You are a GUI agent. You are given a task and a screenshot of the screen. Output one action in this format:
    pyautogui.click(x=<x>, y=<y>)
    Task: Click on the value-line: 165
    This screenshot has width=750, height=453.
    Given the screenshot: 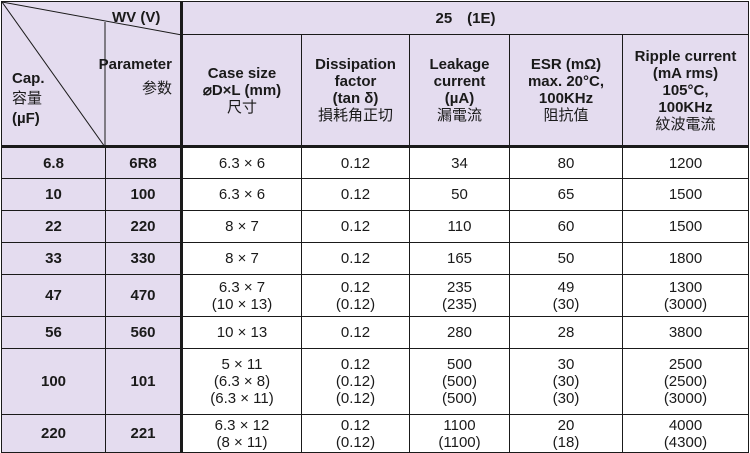 What is the action you would take?
    pyautogui.click(x=459, y=258)
    